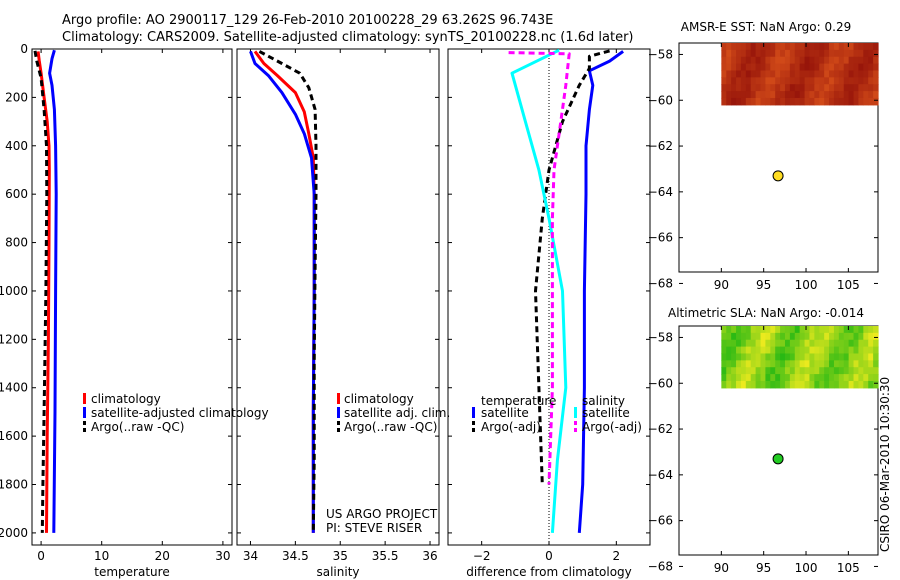 Image resolution: width=900 pixels, height=580 pixels. Describe the element at coordinates (603, 401) in the screenshot. I see `legend-heading-salinity: salinity` at that location.